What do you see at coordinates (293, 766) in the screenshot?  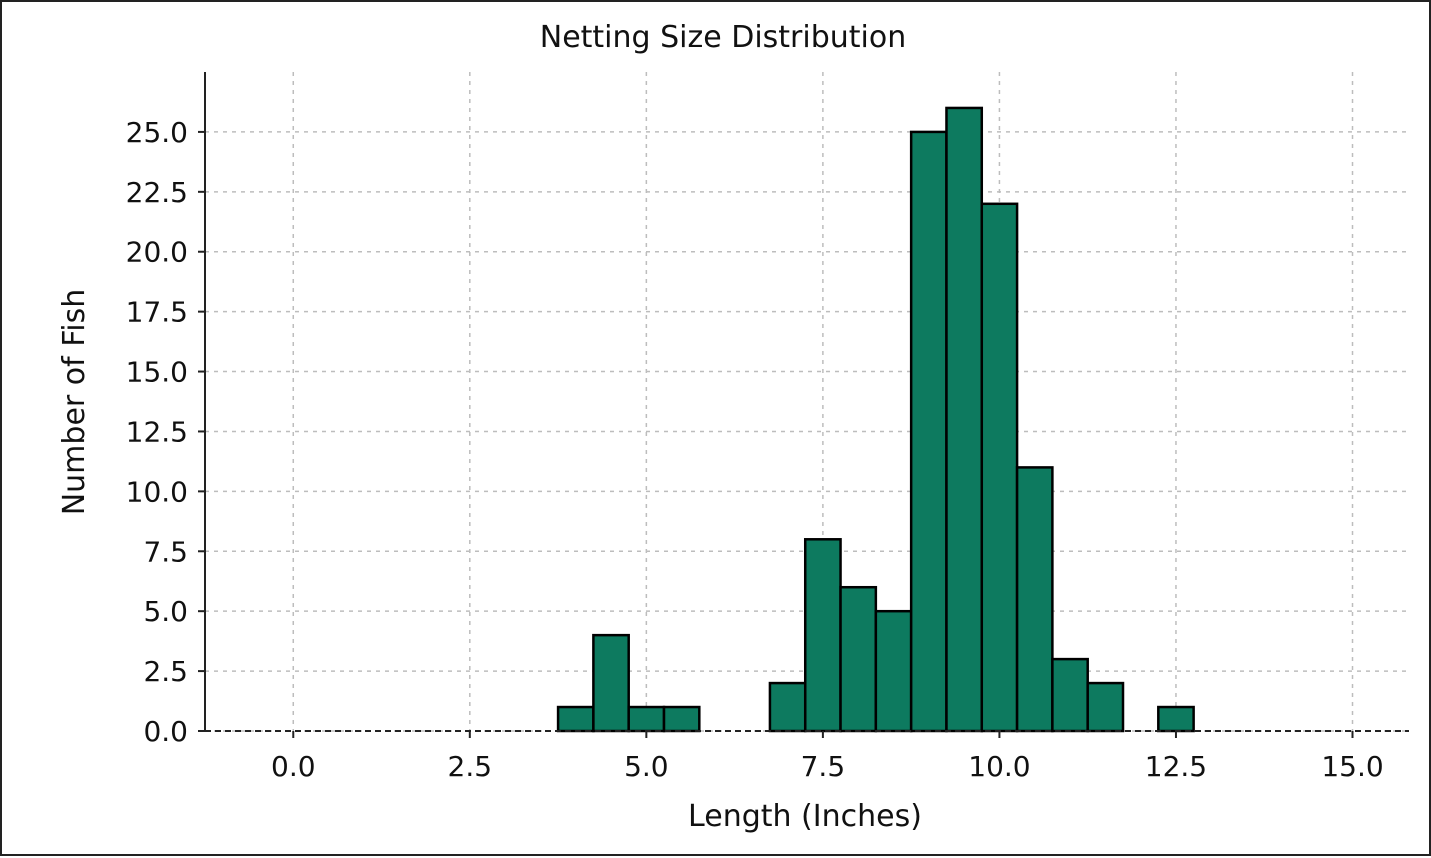 I see `x-tick-label: 0.0` at bounding box center [293, 766].